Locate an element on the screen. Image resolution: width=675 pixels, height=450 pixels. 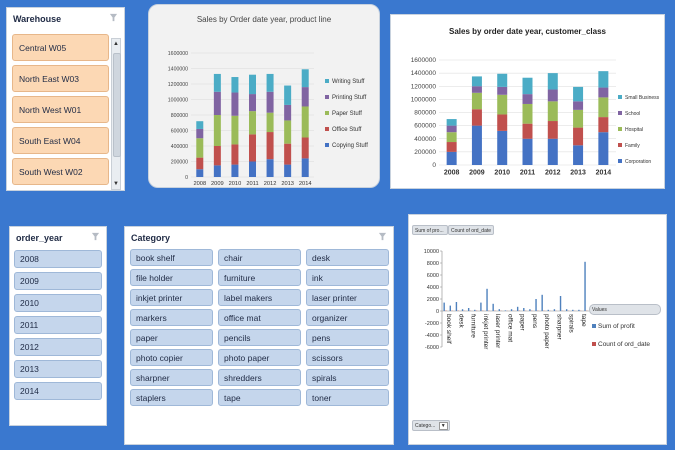
year-item-2008: 2008 is located at coordinates (58, 259).